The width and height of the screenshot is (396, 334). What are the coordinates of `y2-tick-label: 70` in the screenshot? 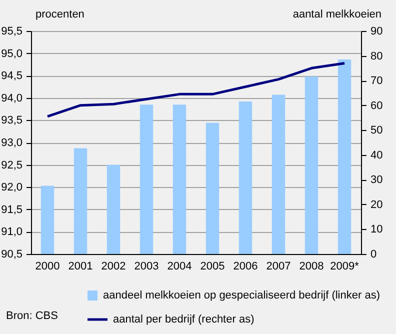 It's located at (376, 81).